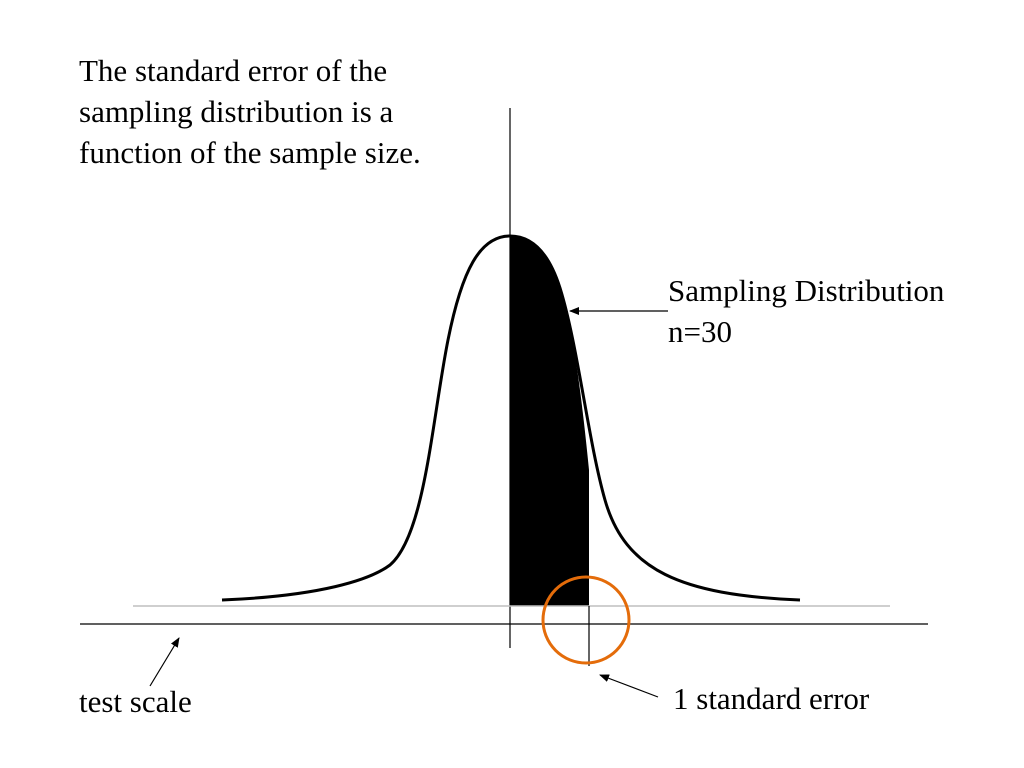  I want to click on standard-error-arrow, so click(629, 686).